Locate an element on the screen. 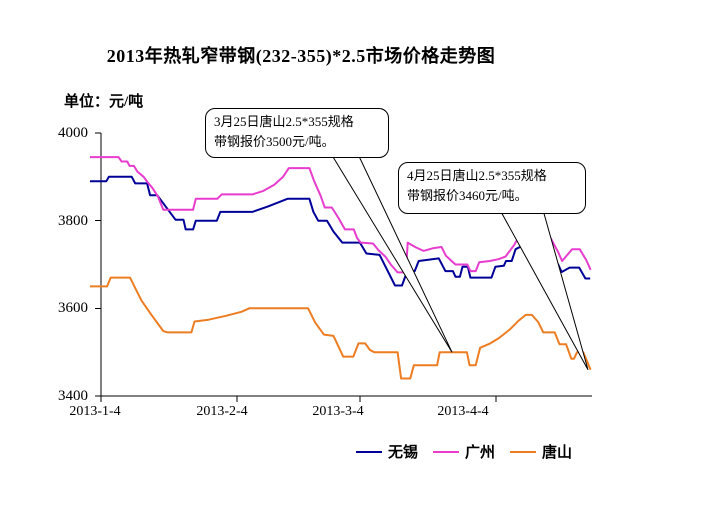 This screenshot has width=722, height=509. callout-apr25-line1: 4月25日唐山2.5*355规格 is located at coordinates (477, 175).